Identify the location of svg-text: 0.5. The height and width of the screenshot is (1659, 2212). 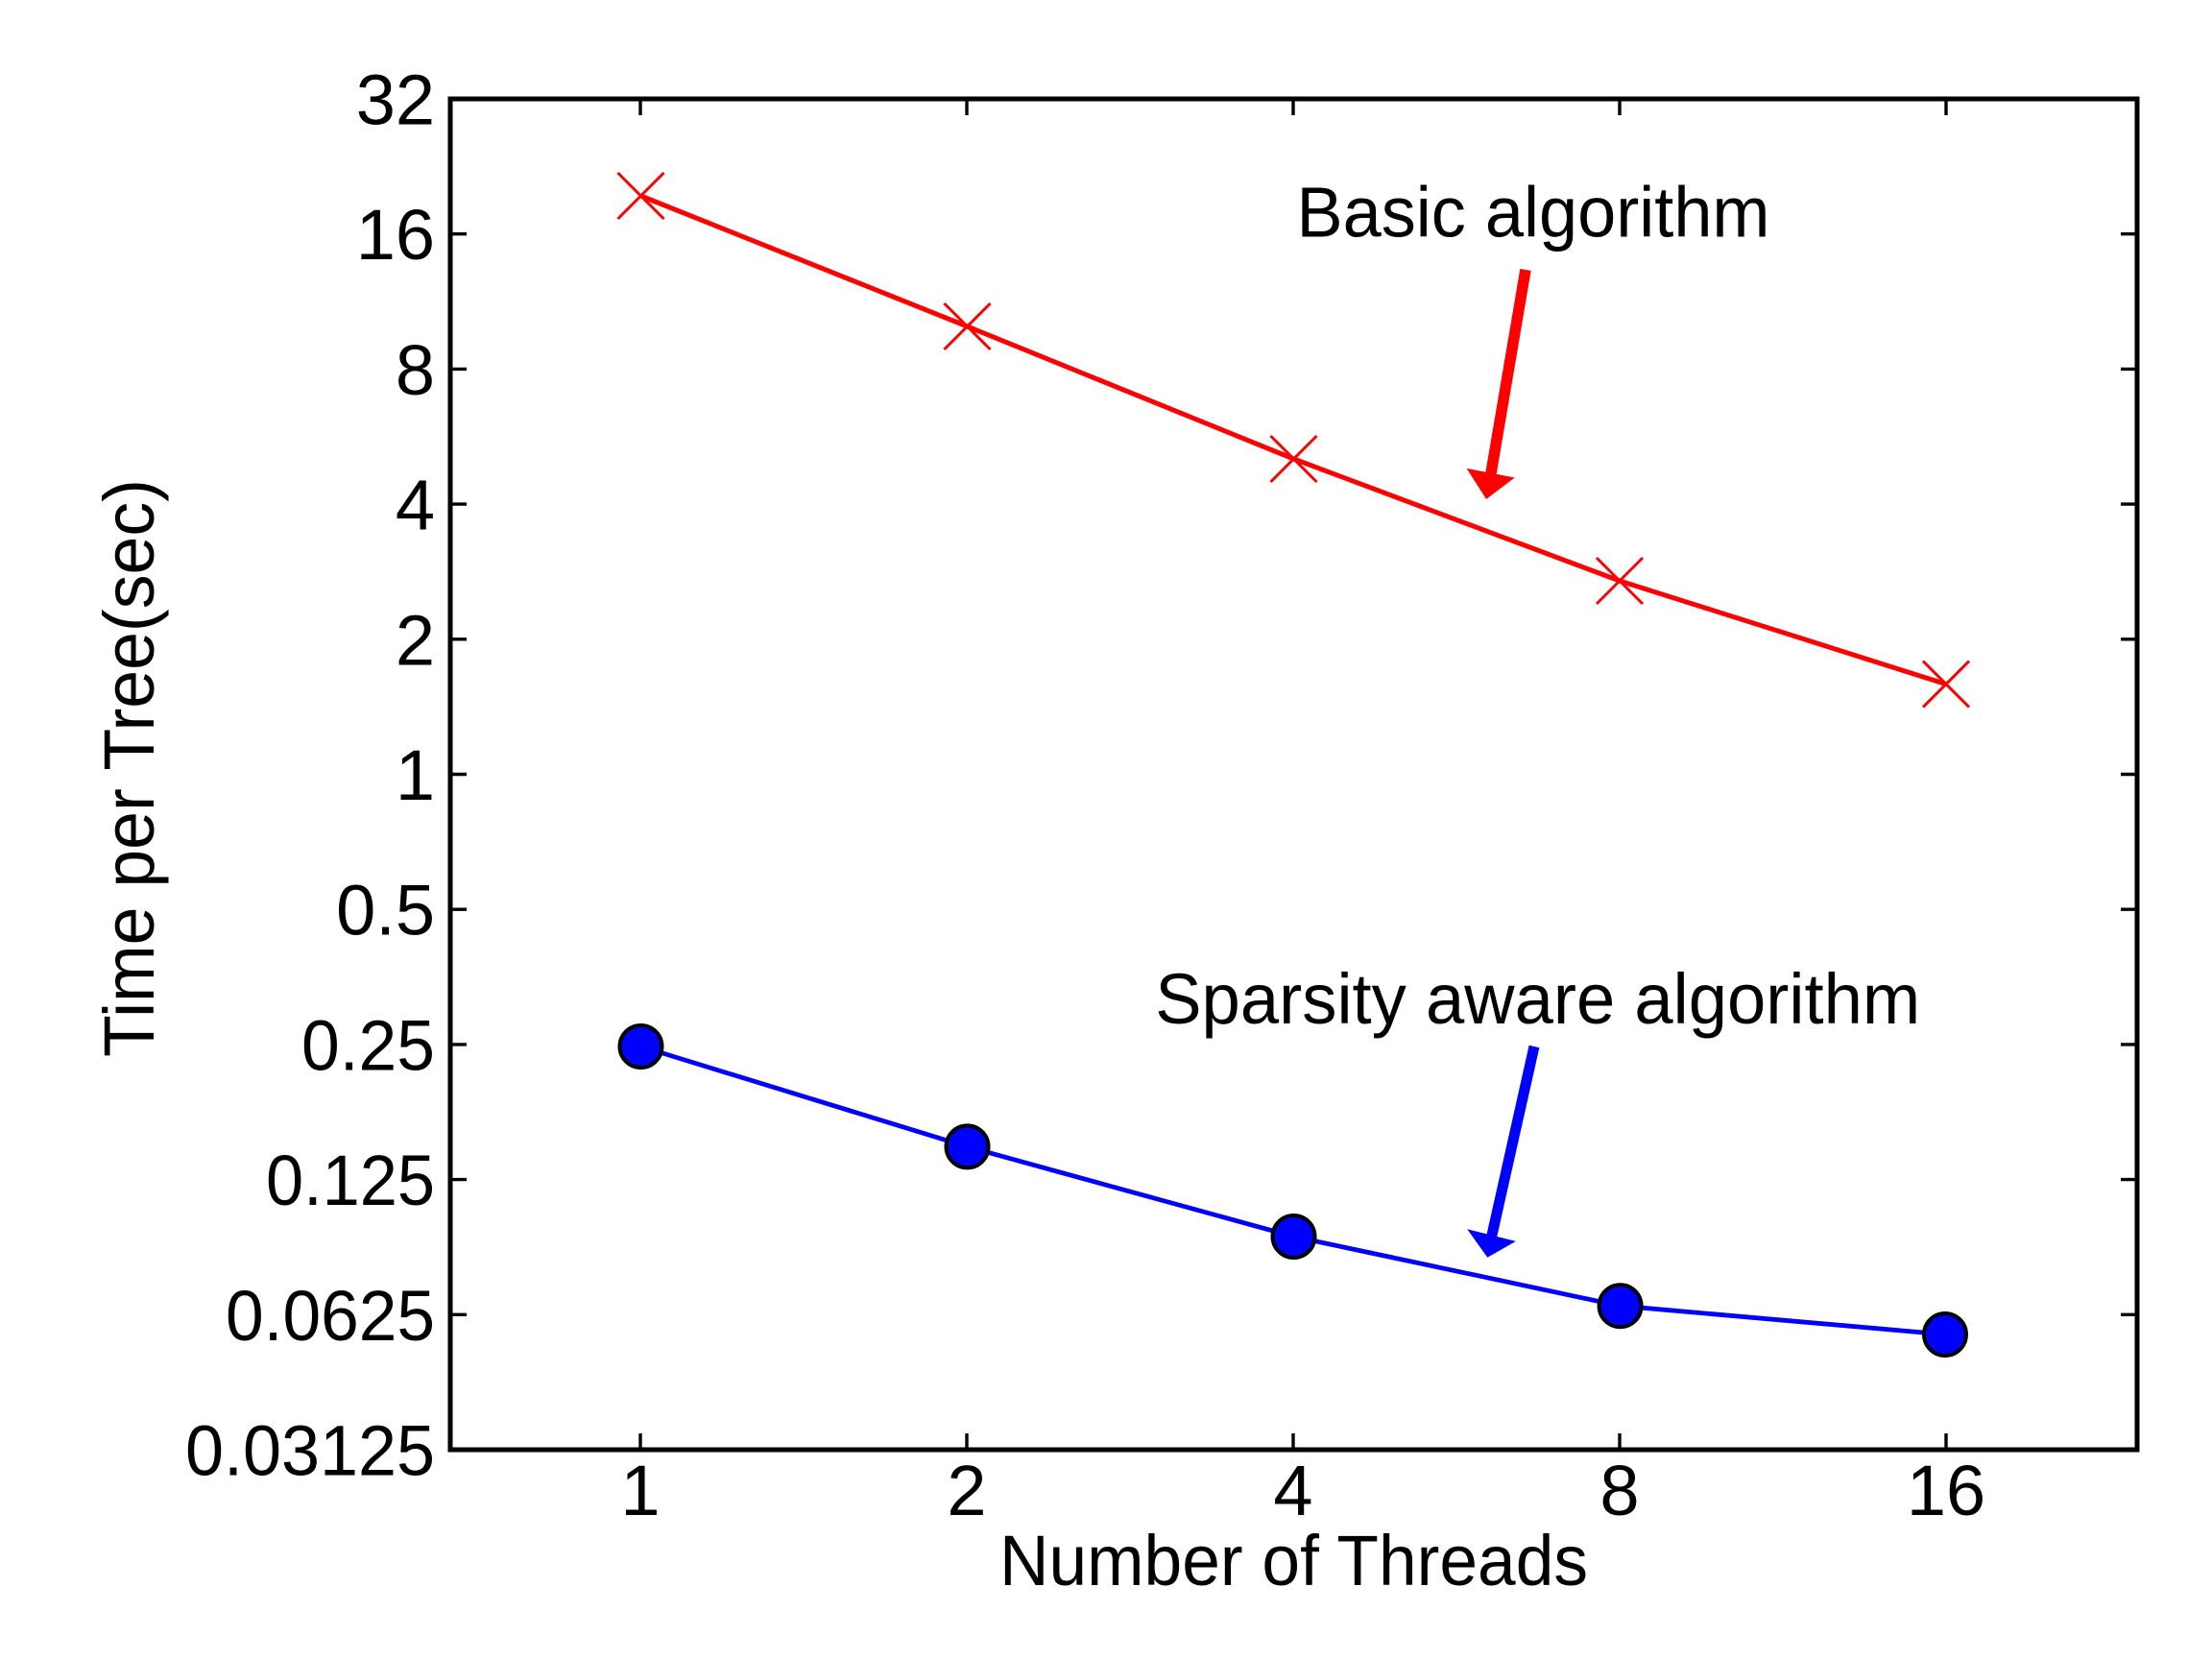
(385, 910).